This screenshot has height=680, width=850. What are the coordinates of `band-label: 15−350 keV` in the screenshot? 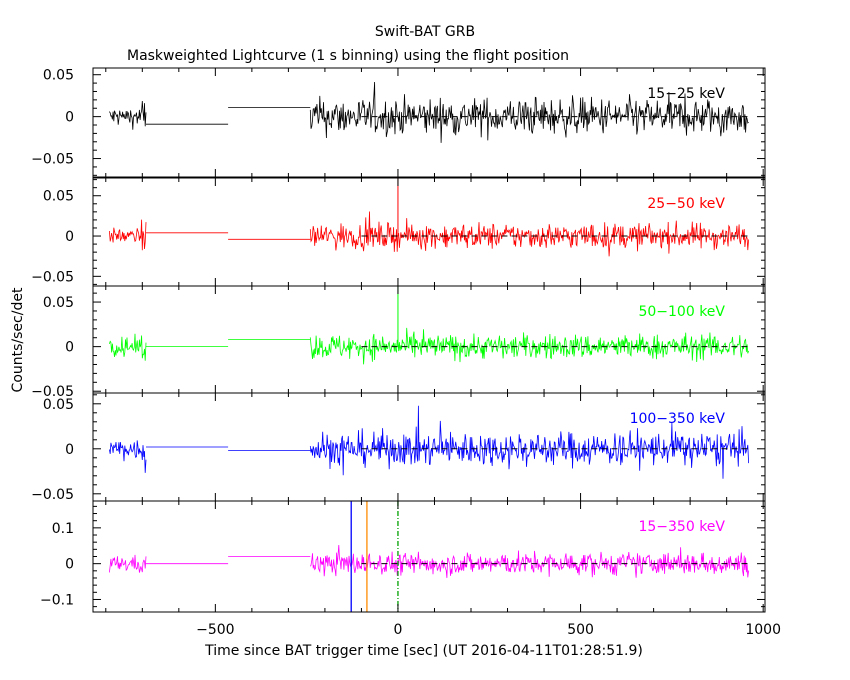 It's located at (681, 527).